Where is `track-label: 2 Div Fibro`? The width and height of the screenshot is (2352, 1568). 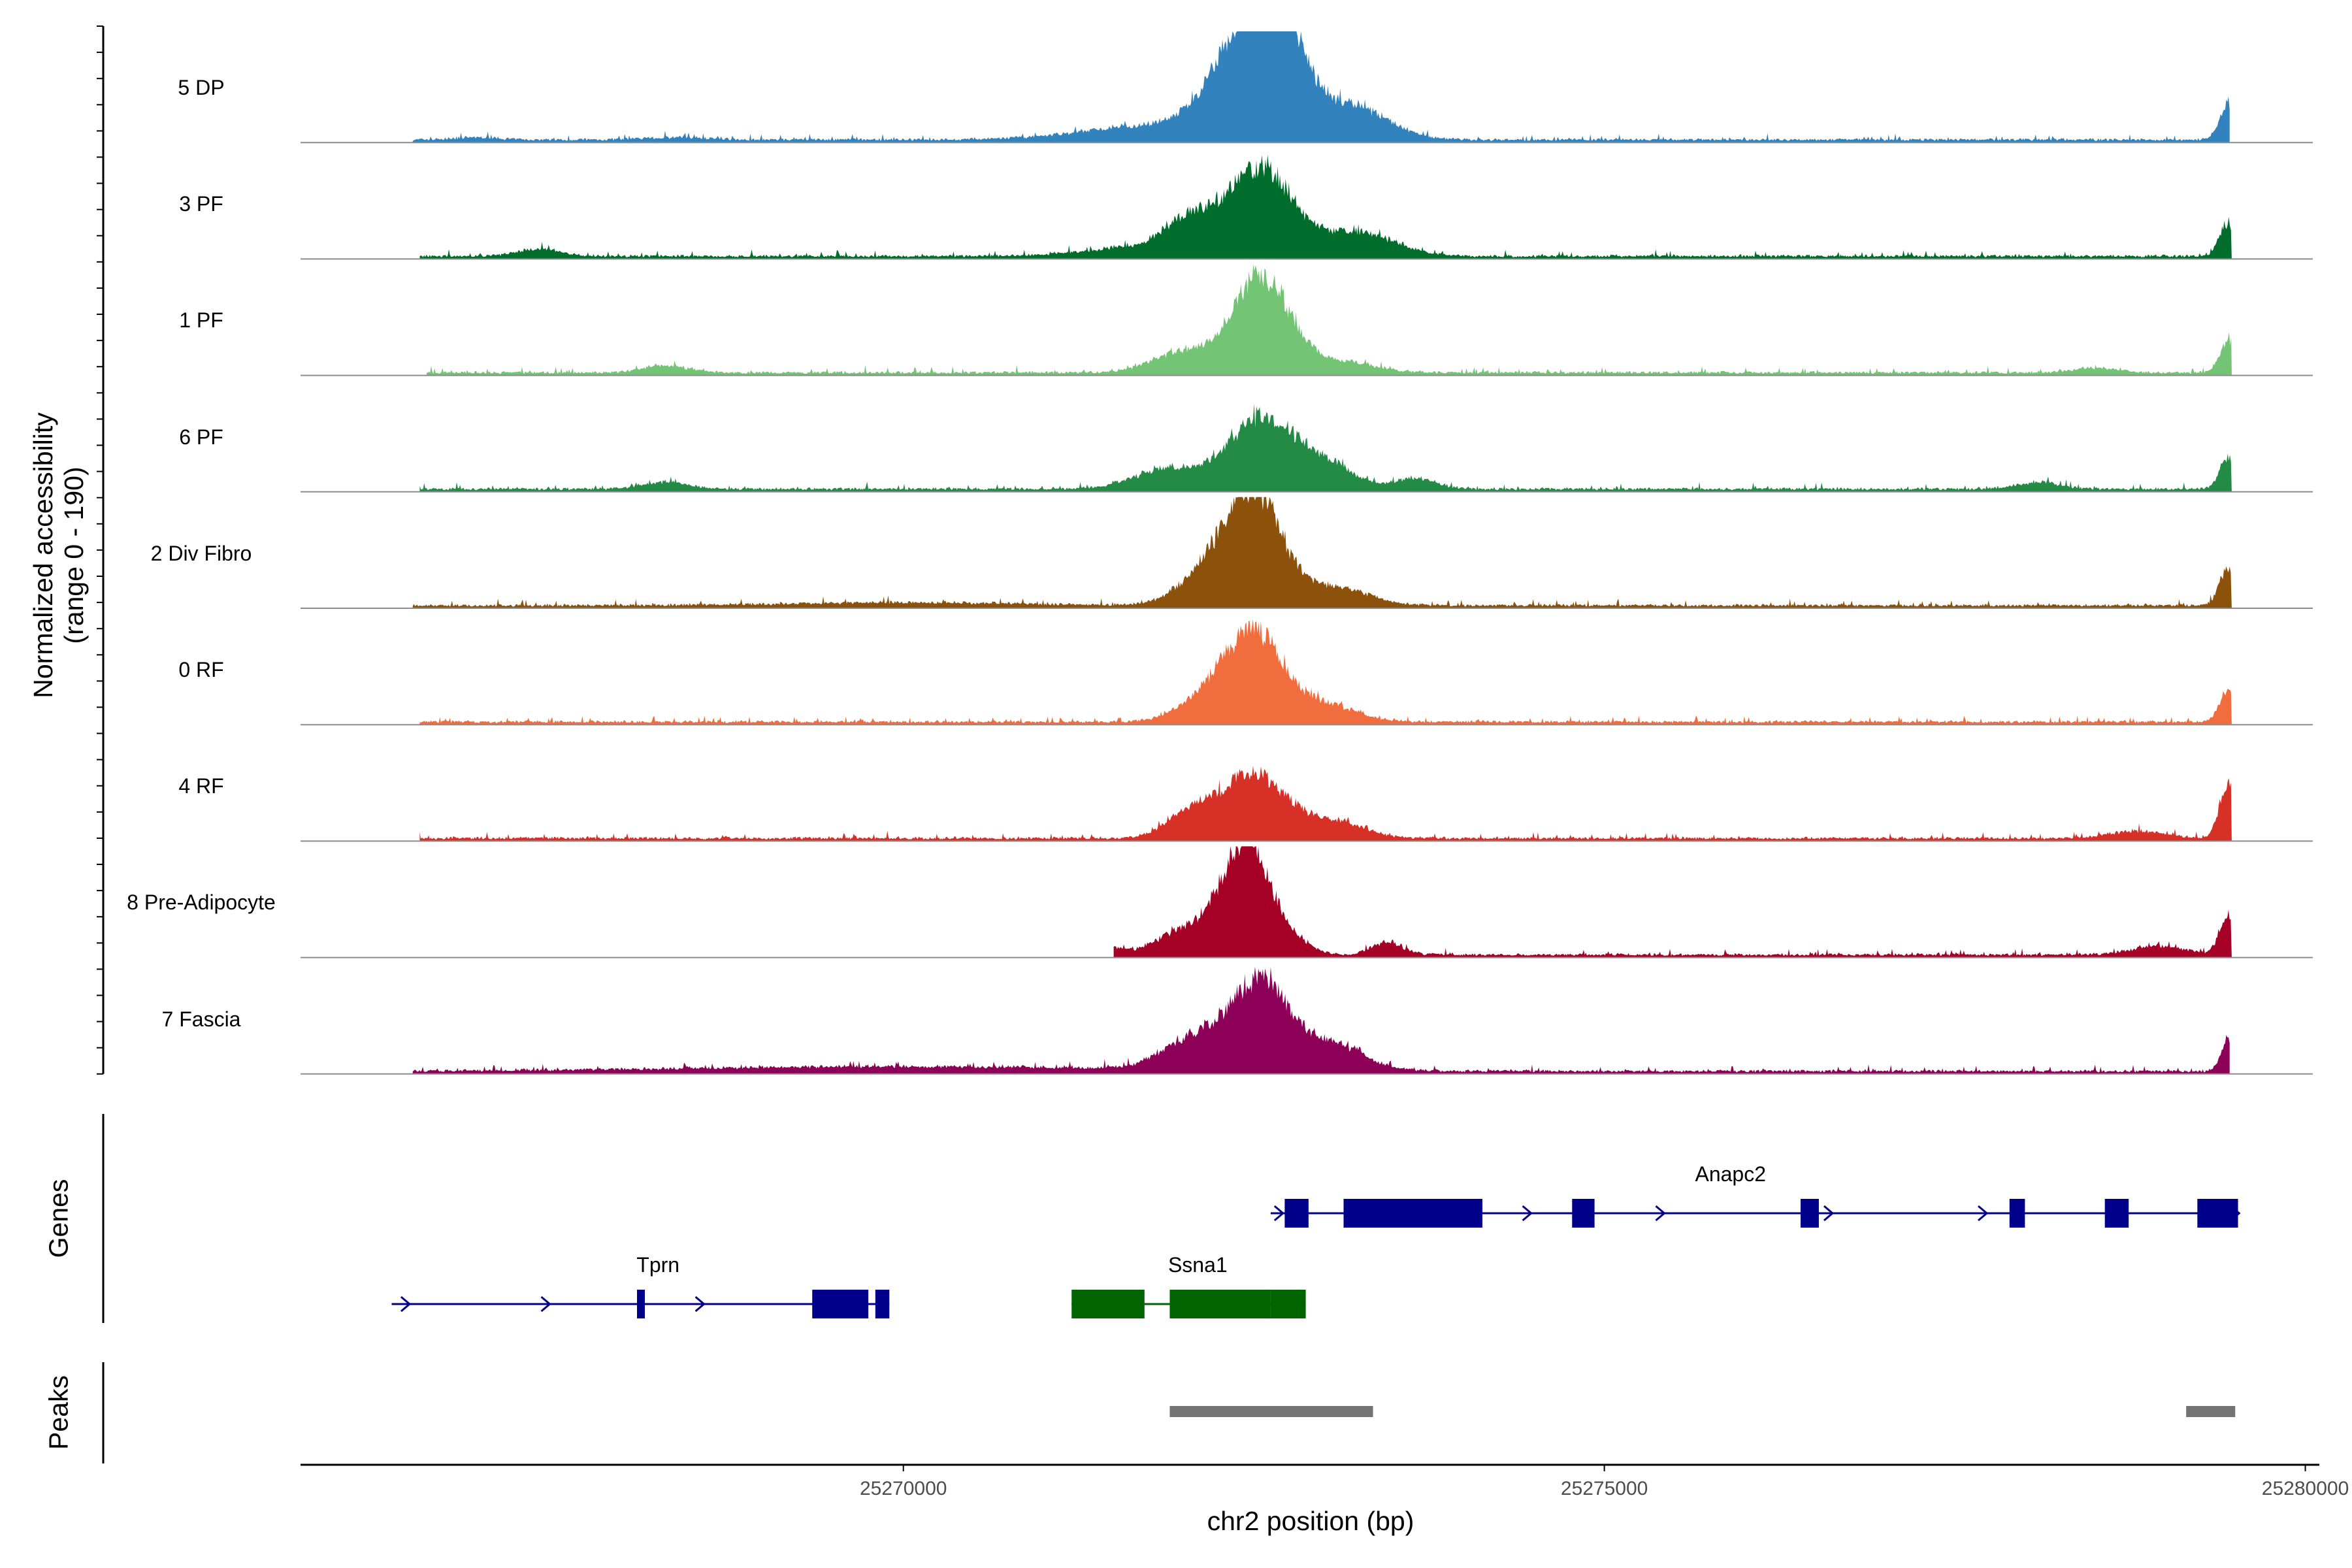
track-label: 2 Div Fibro is located at coordinates (201, 553).